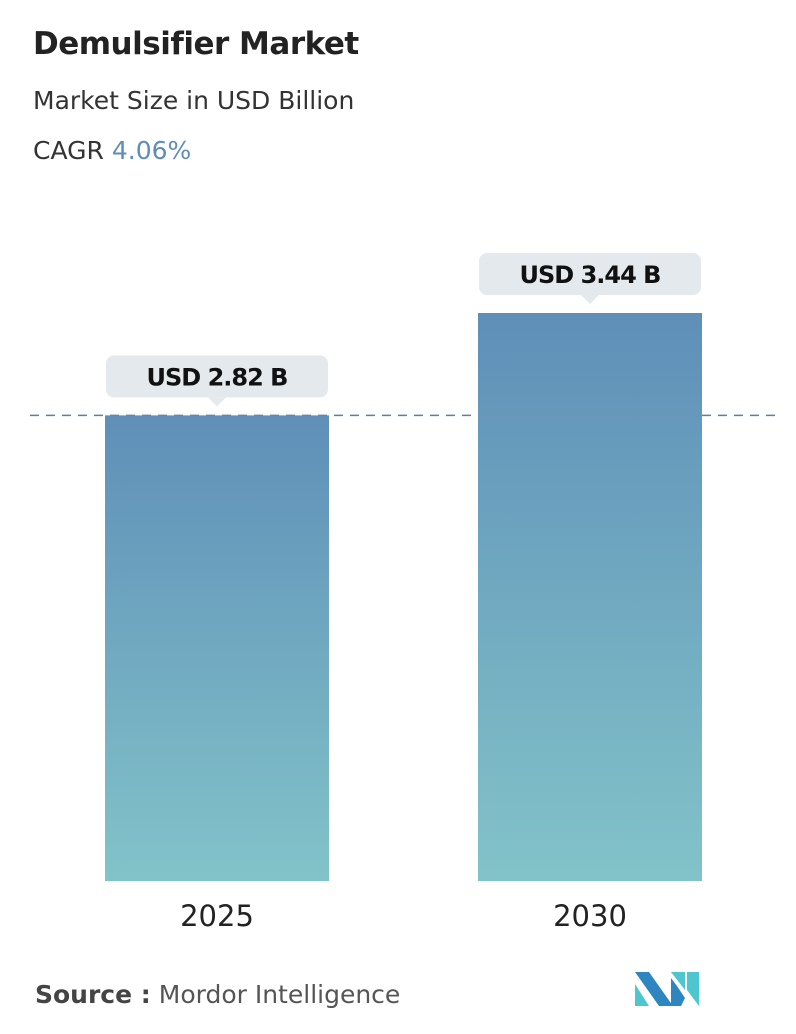 The image size is (796, 1034). Describe the element at coordinates (217, 648) in the screenshot. I see `bar-2025` at that location.